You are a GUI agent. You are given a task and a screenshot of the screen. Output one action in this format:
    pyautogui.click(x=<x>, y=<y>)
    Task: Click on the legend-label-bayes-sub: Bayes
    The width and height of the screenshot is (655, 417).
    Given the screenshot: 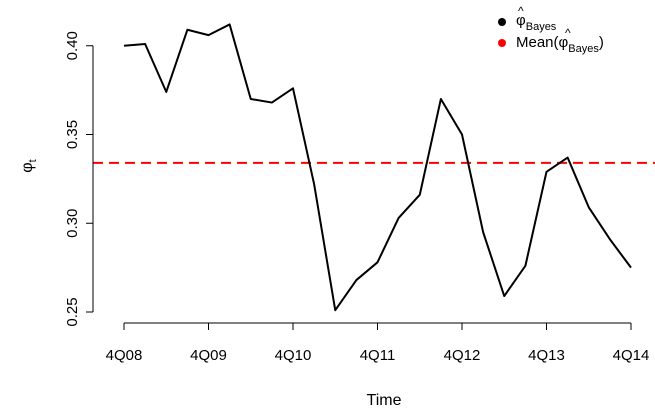 What is the action you would take?
    pyautogui.click(x=541, y=27)
    